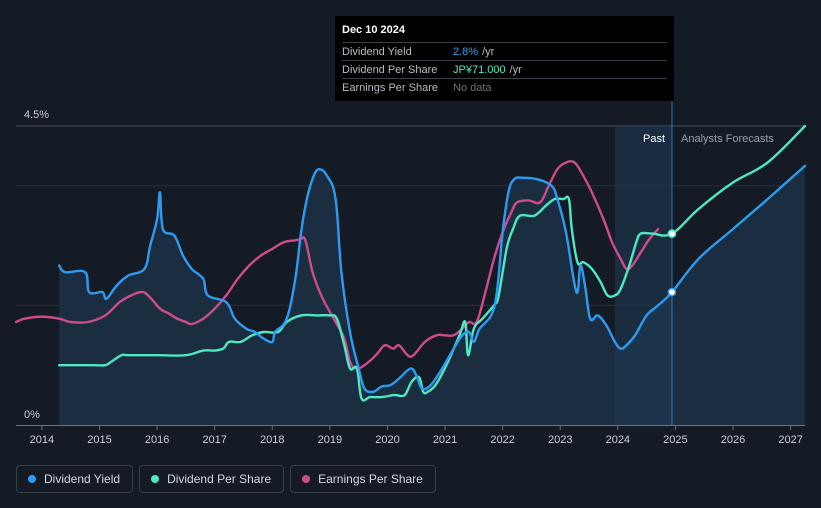 This screenshot has width=821, height=508. What do you see at coordinates (654, 139) in the screenshot?
I see `past-region-label: Past` at bounding box center [654, 139].